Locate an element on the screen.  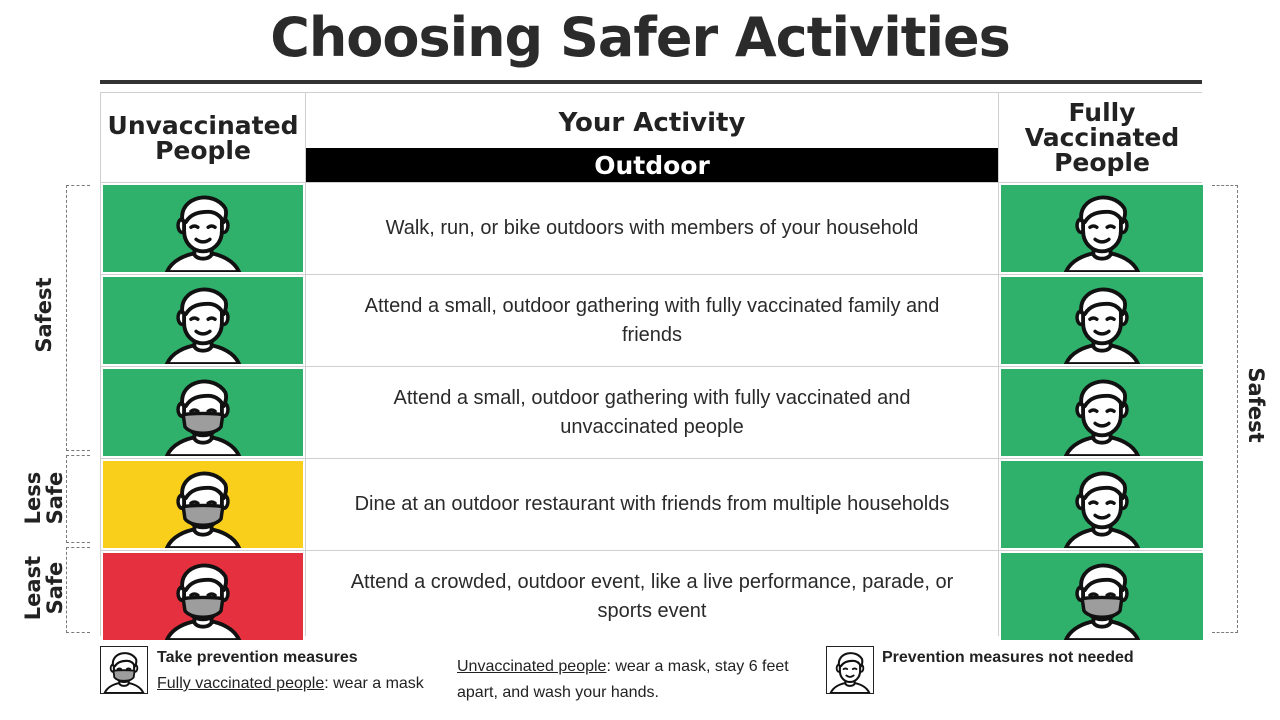
label-left-safest: Safest is located at coordinates (43, 315).